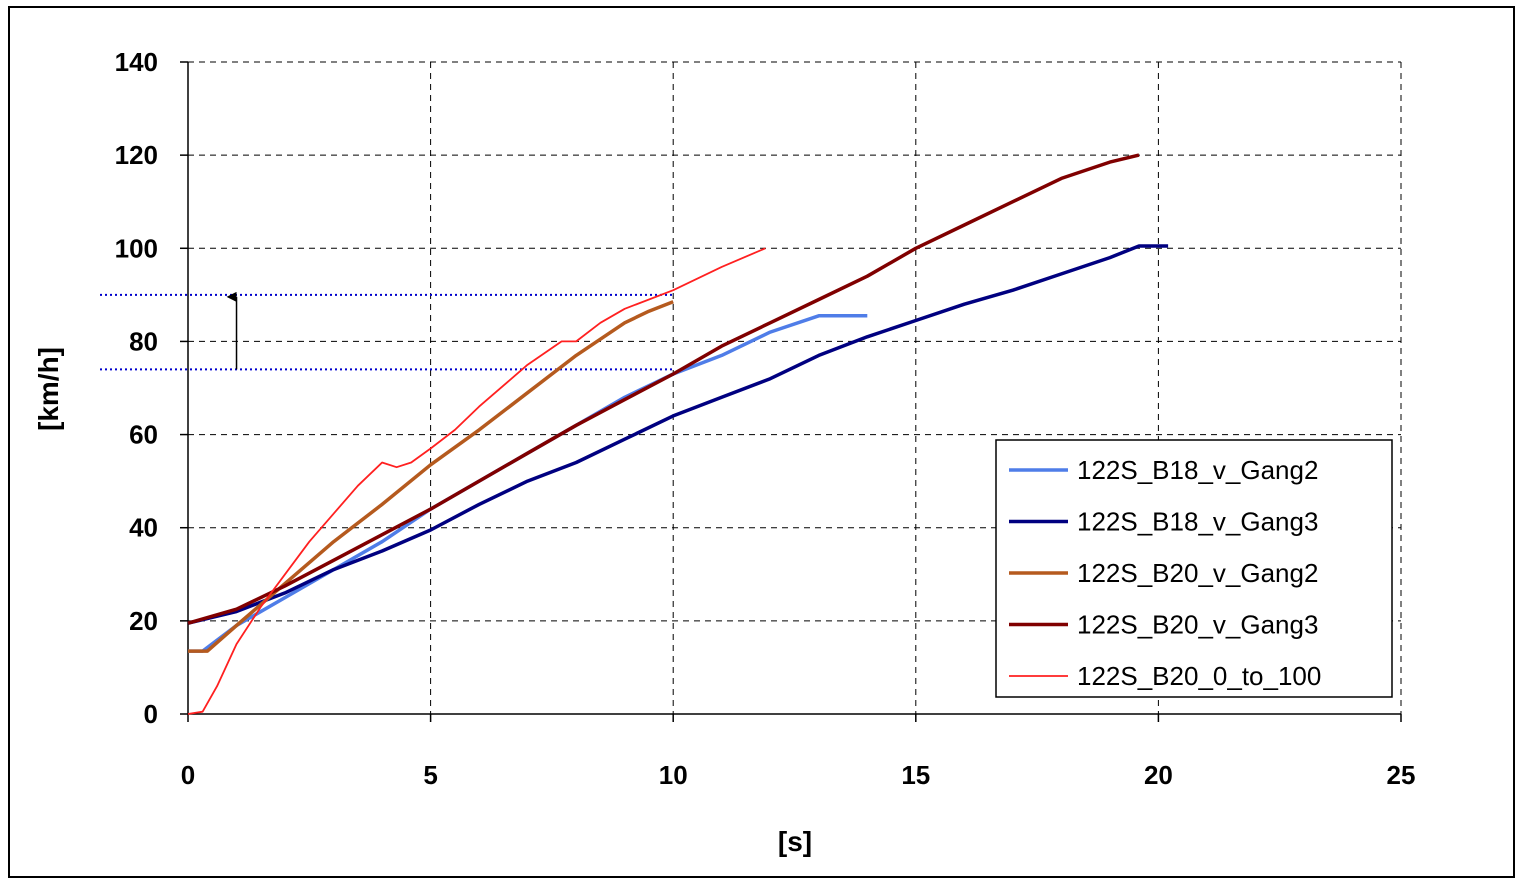  What do you see at coordinates (143, 621) in the screenshot?
I see `y-tick-label: 20` at bounding box center [143, 621].